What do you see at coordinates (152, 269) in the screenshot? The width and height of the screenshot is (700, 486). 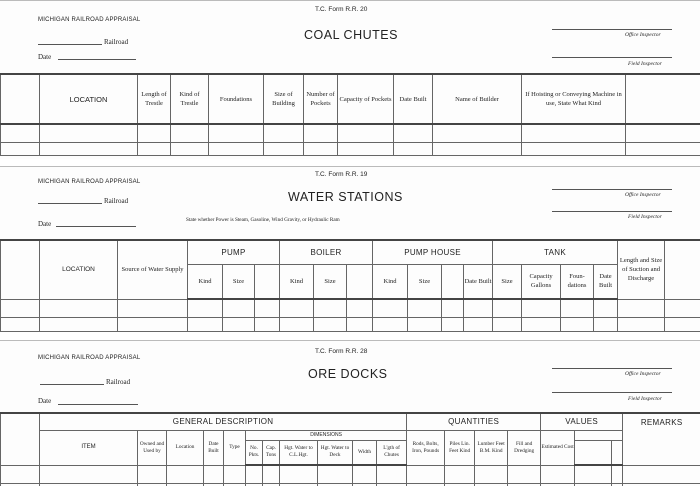 I see `col-source-water: Source of Water Supply` at bounding box center [152, 269].